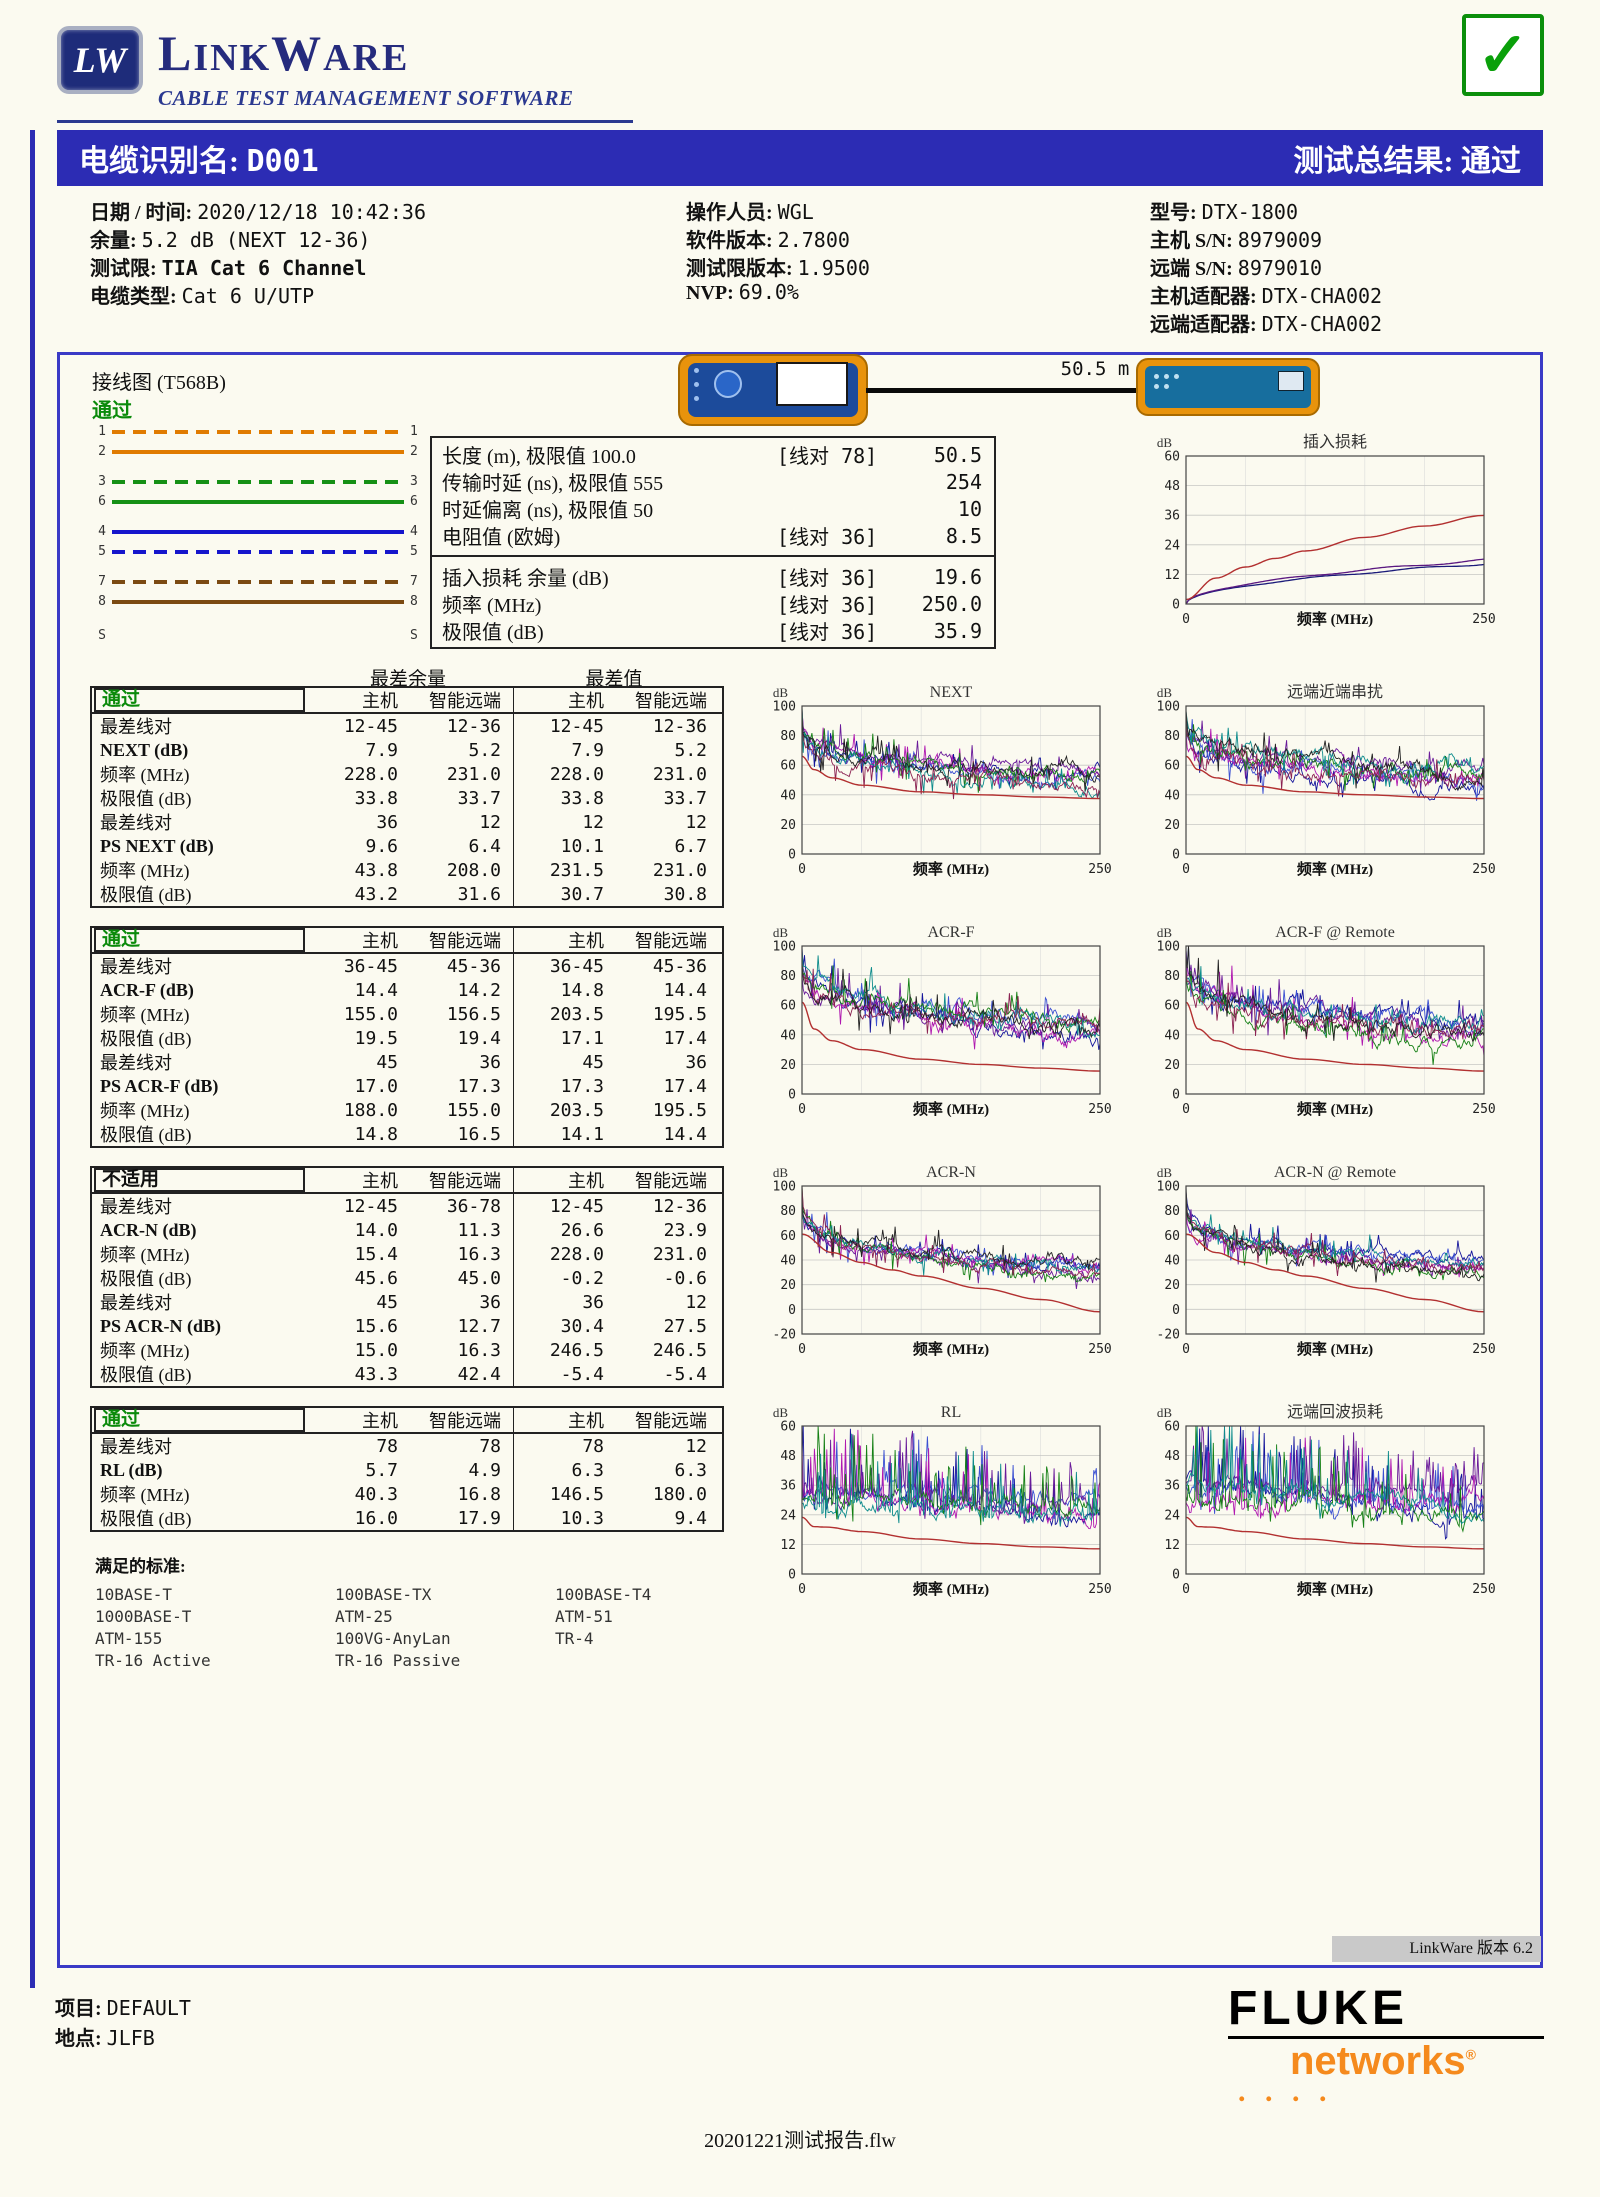  What do you see at coordinates (951, 1349) in the screenshot?
I see `svg-text: 频率 (MHz)` at bounding box center [951, 1349].